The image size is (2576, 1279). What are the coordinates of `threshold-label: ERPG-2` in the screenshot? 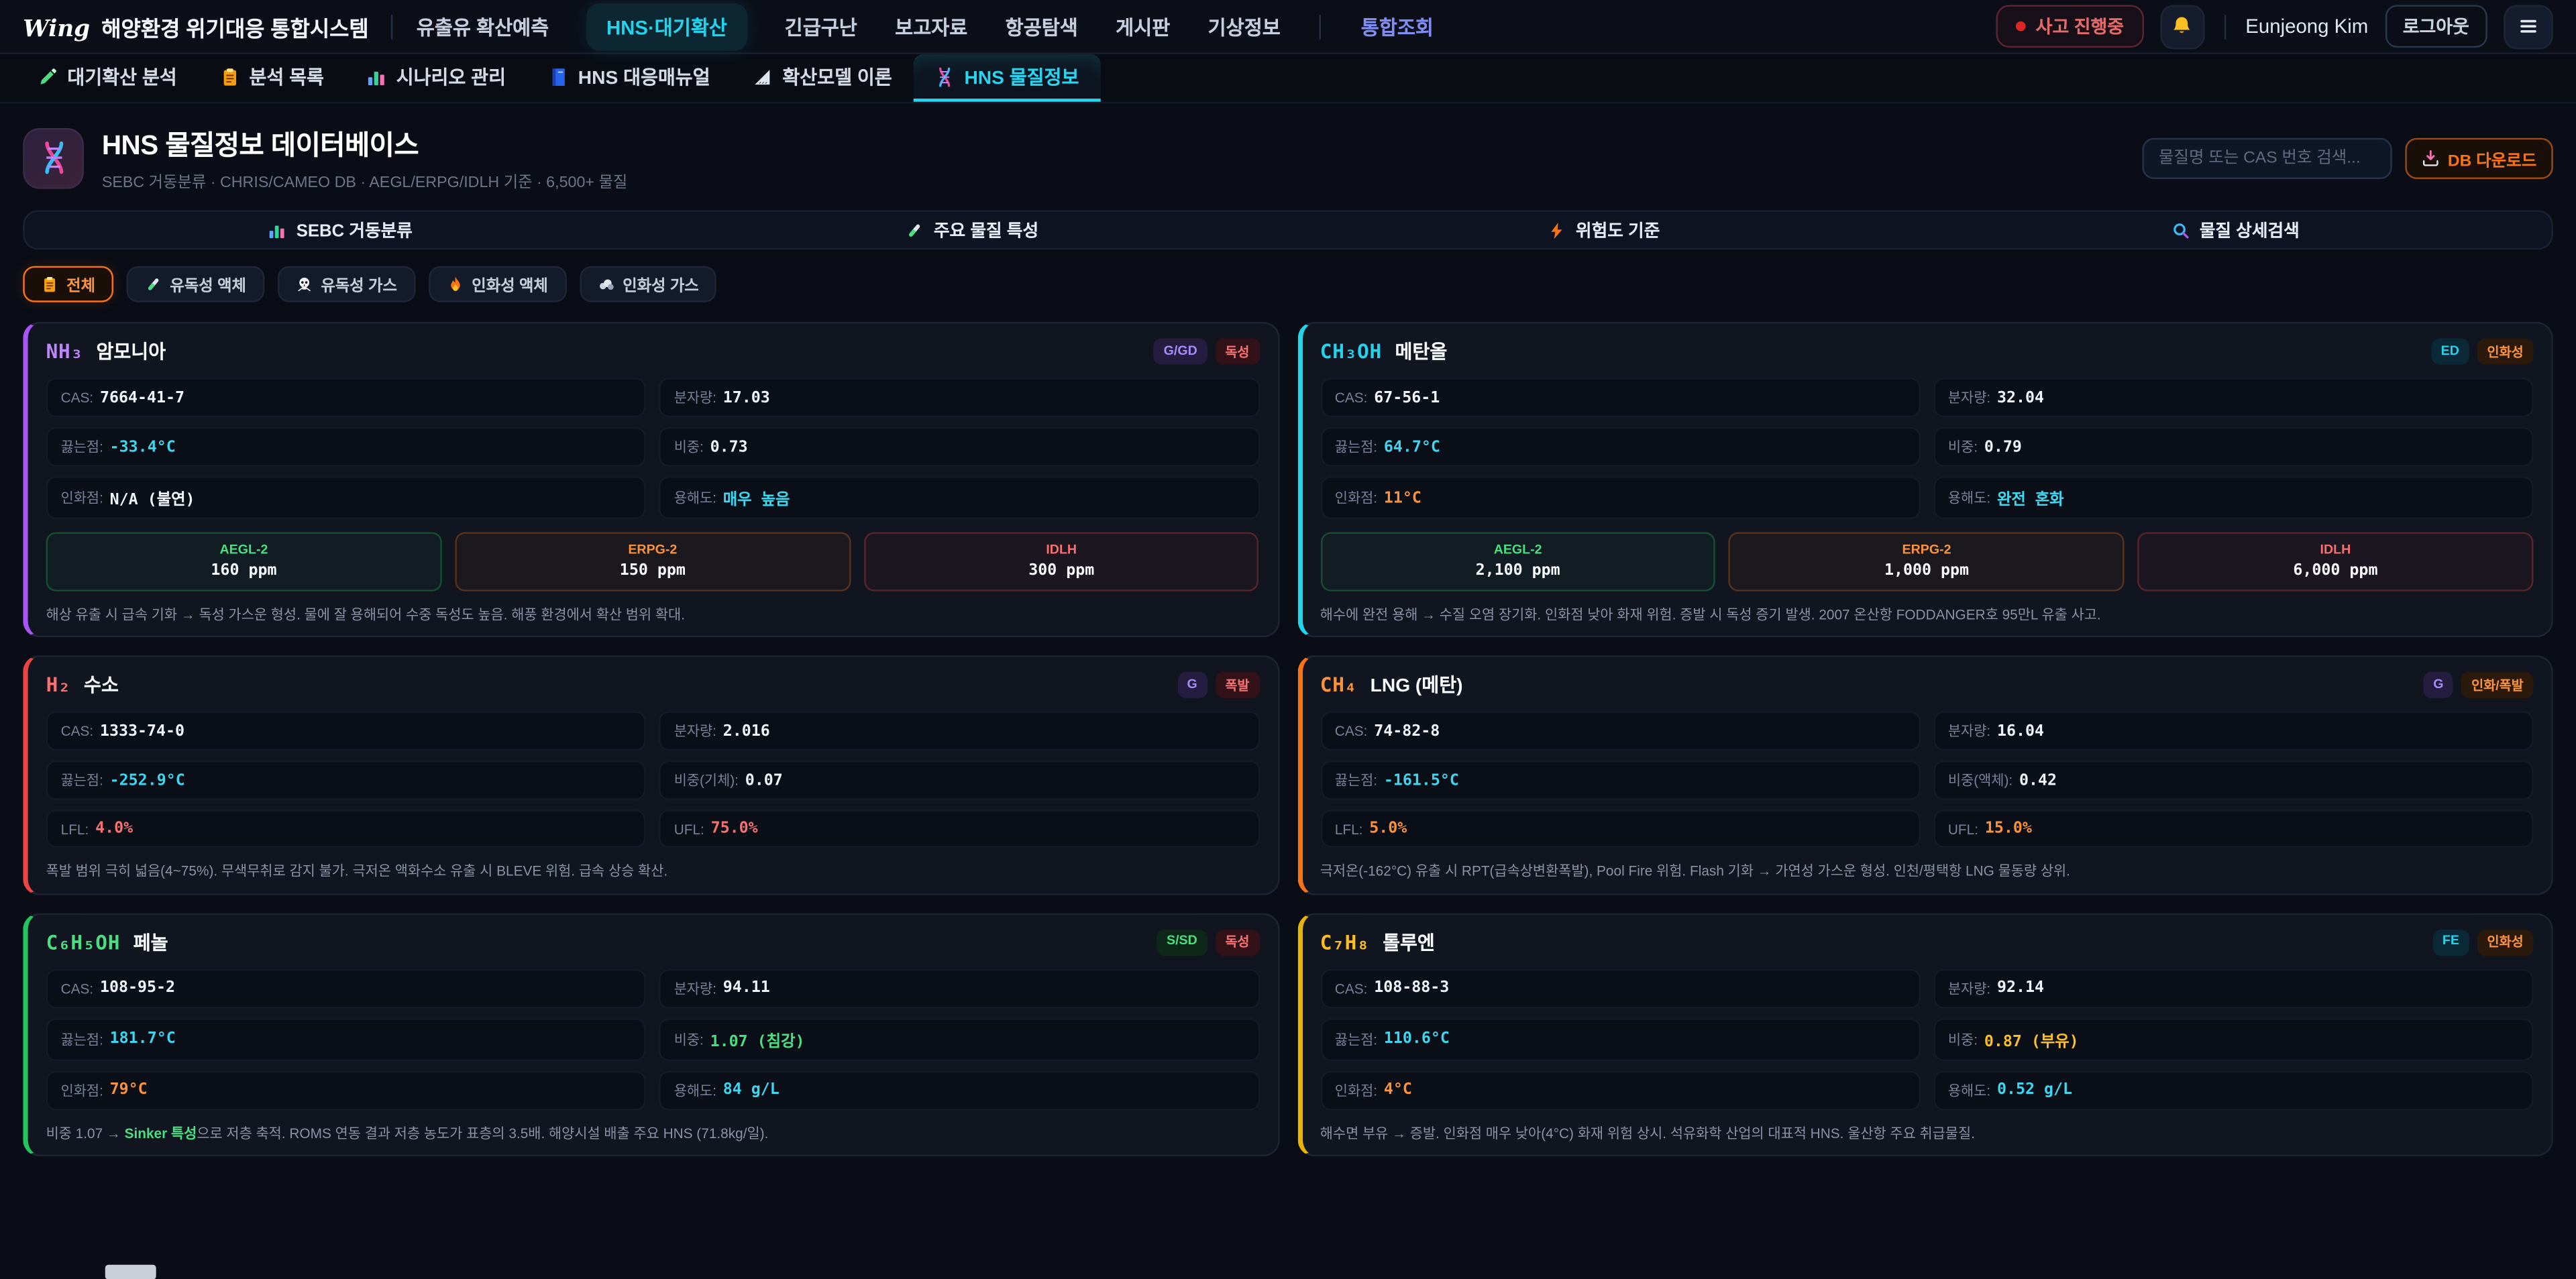 It's located at (653, 549).